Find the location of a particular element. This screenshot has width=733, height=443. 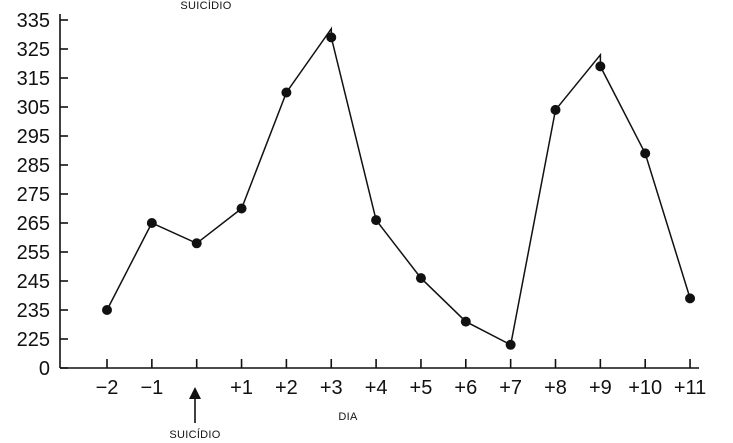

y-tick-label: 295 is located at coordinates (33, 137).